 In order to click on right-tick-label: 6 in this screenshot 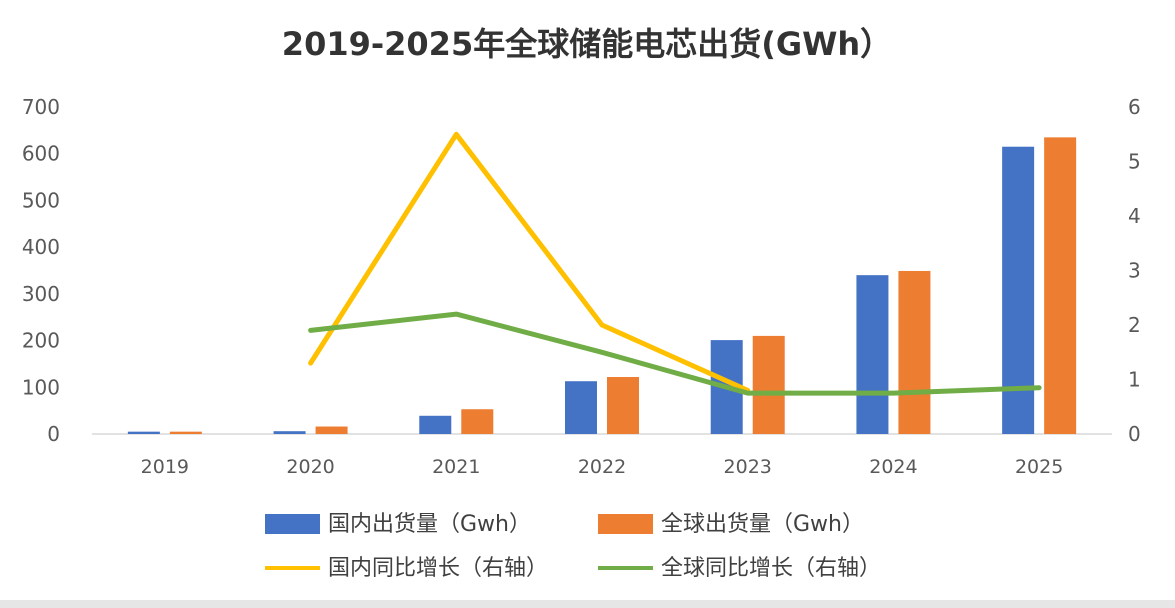, I will do `click(1134, 107)`.